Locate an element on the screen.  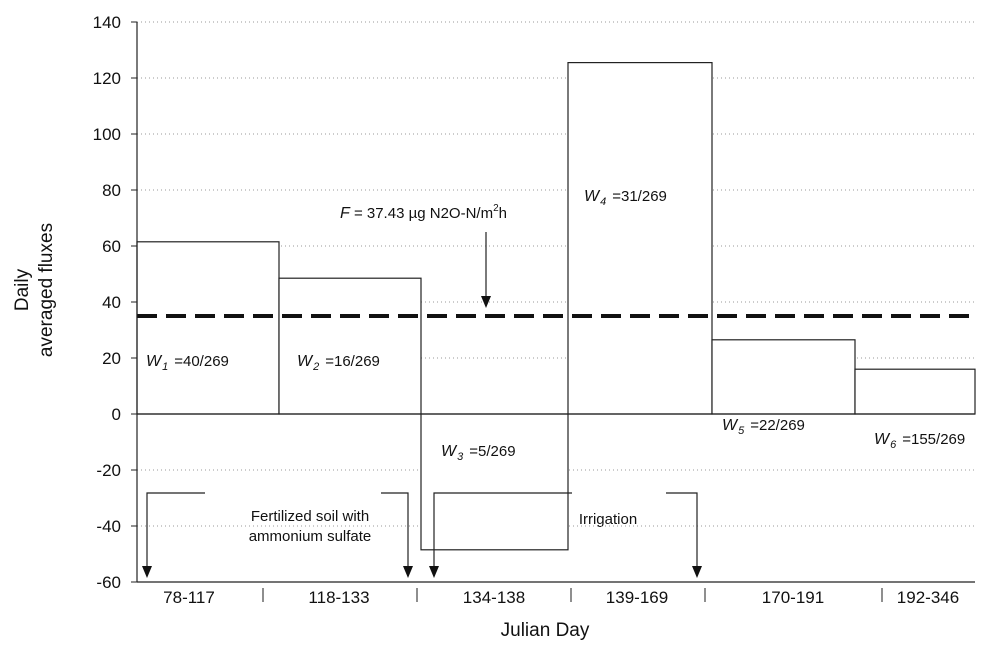
weight-label: W6 =155/269 is located at coordinates (919, 441).